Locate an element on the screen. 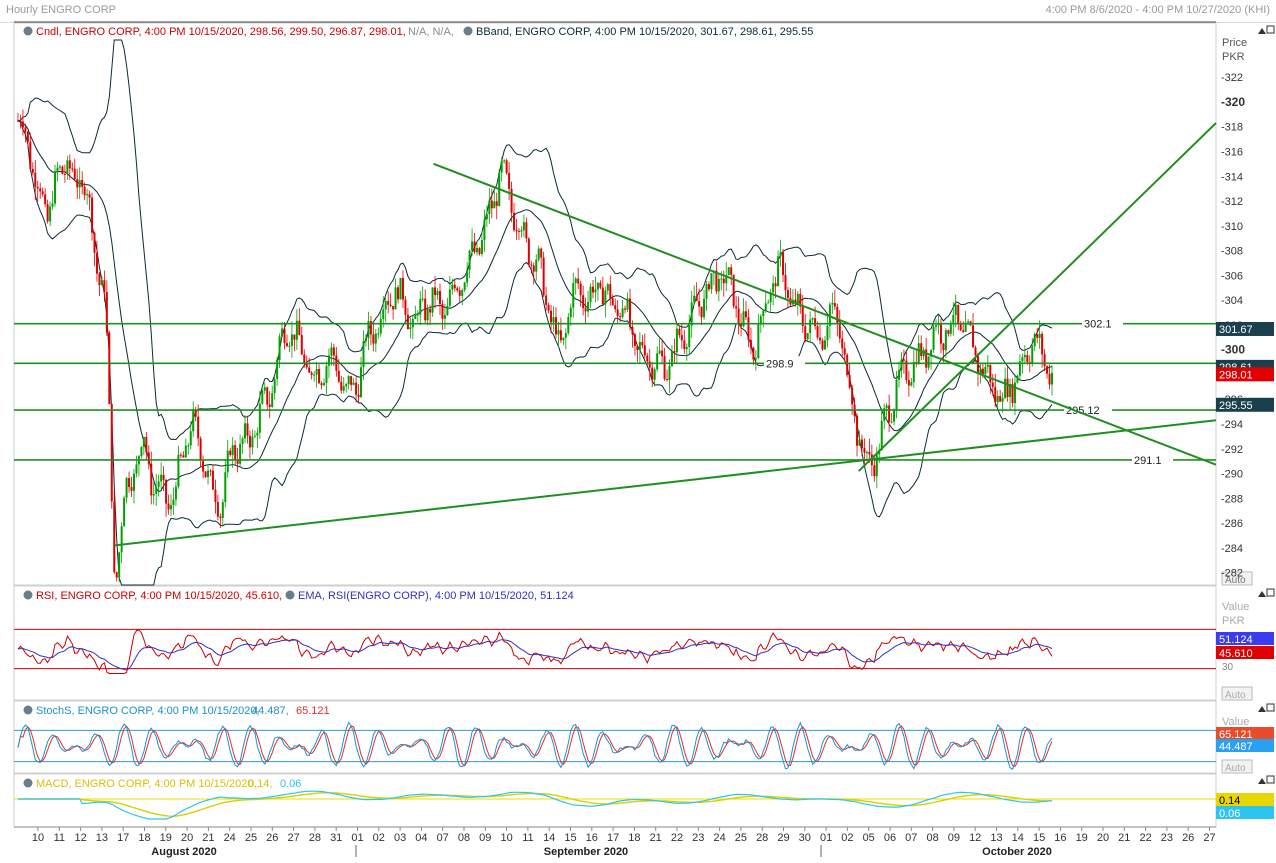 The width and height of the screenshot is (1276, 863). main-pane-controls is located at coordinates (1266, 29).